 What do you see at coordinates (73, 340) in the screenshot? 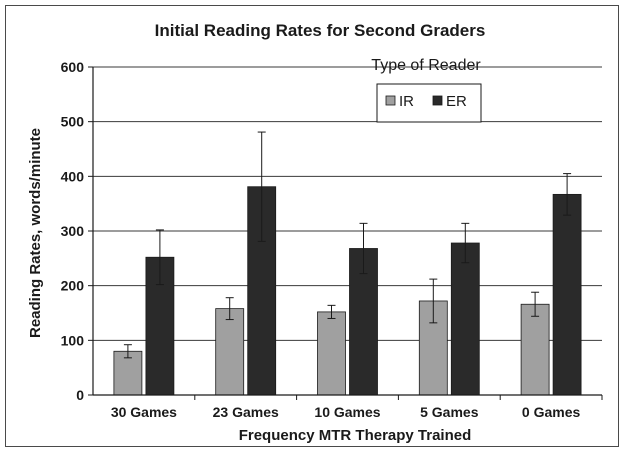
I see `y-tick-label: 100` at bounding box center [73, 340].